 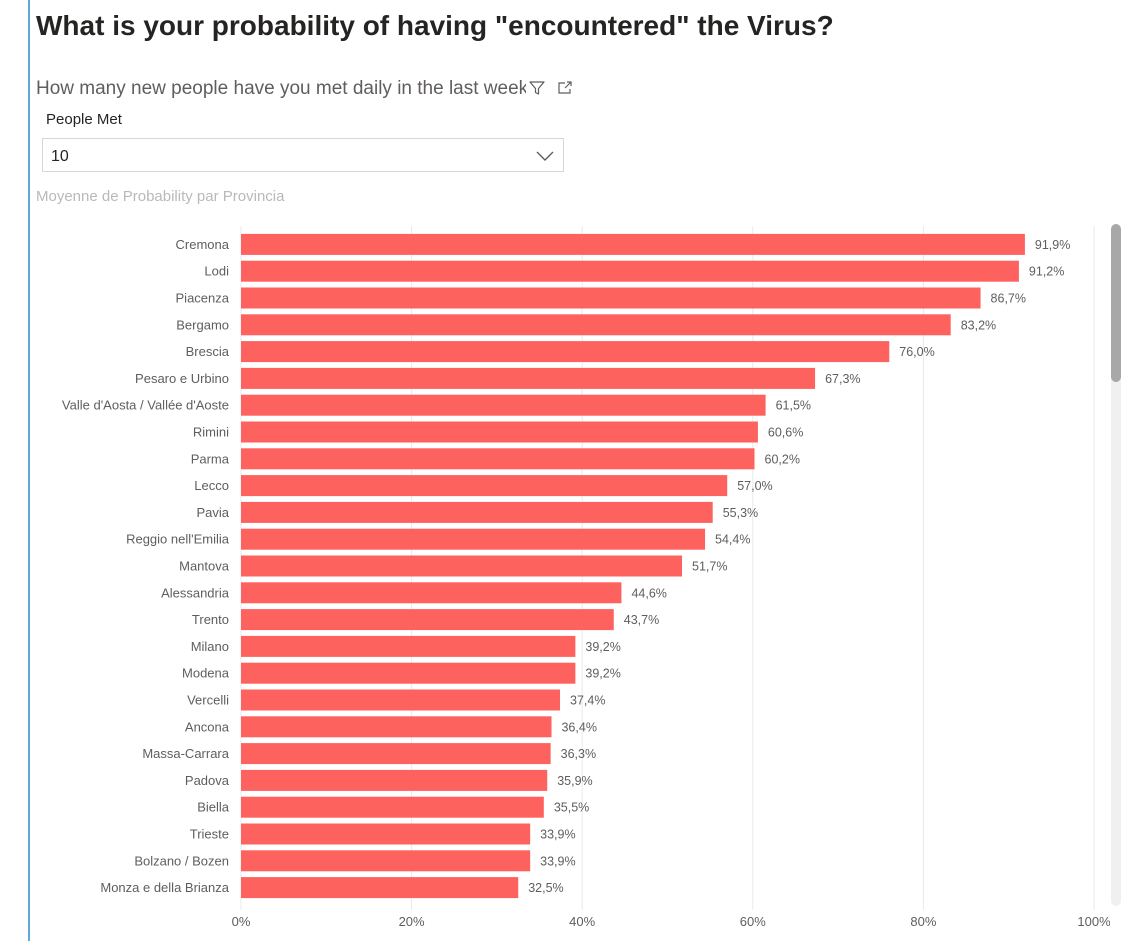 What do you see at coordinates (303, 155) in the screenshot?
I see `people-met-dropdown: 10` at bounding box center [303, 155].